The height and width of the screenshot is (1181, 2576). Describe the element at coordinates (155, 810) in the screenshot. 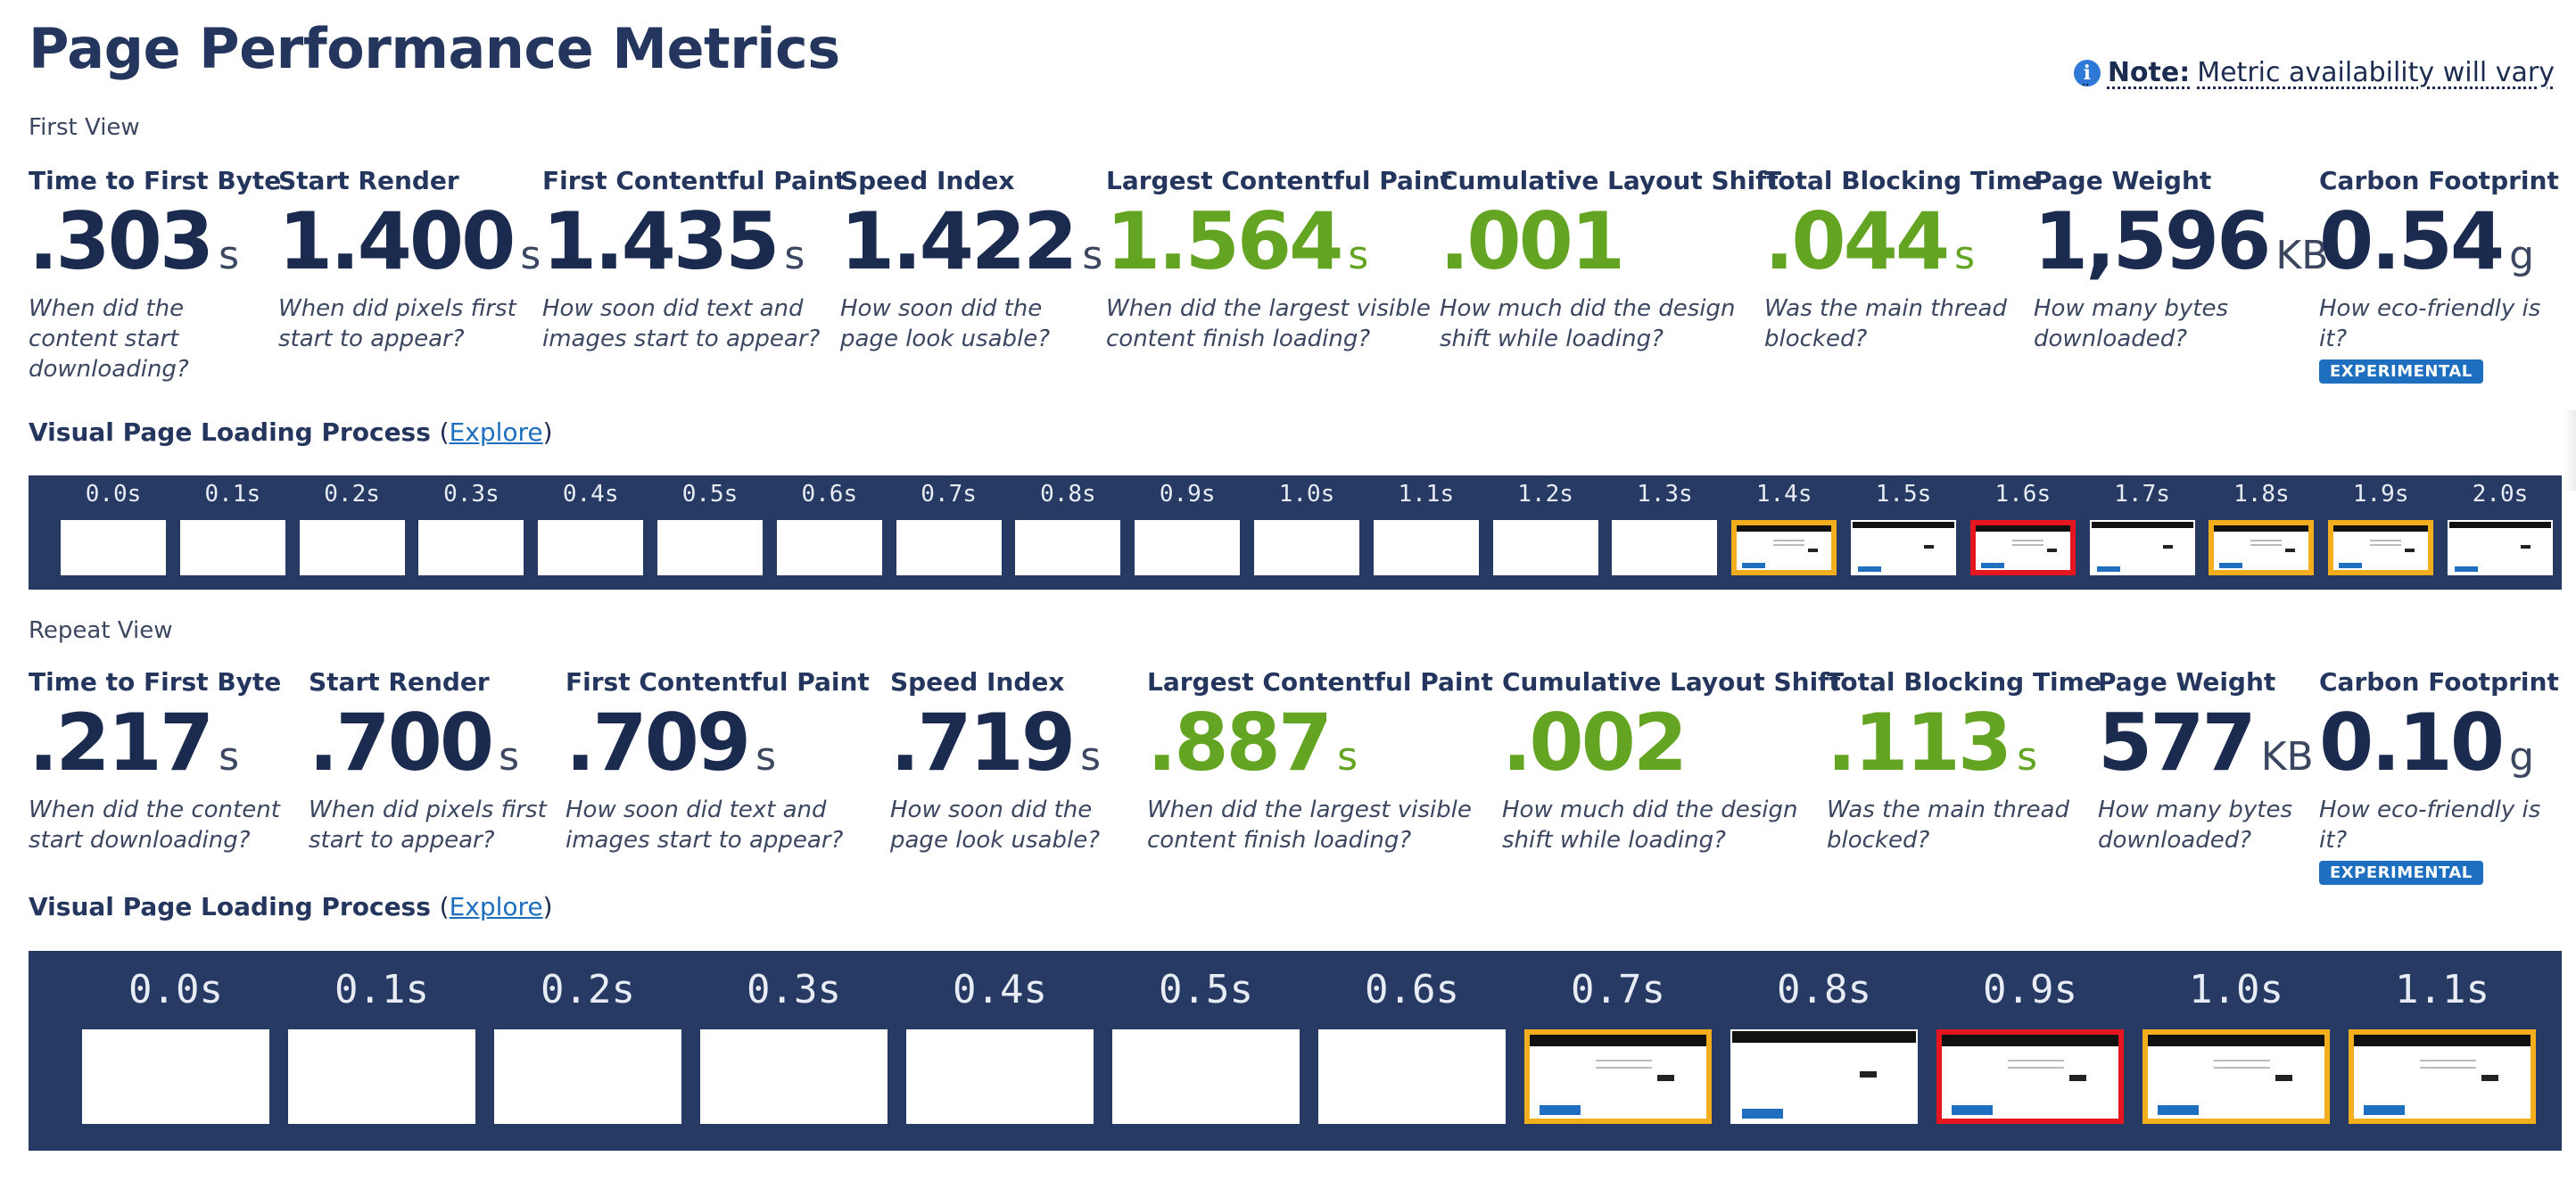

I see `metric-description-line: When did the content` at that location.